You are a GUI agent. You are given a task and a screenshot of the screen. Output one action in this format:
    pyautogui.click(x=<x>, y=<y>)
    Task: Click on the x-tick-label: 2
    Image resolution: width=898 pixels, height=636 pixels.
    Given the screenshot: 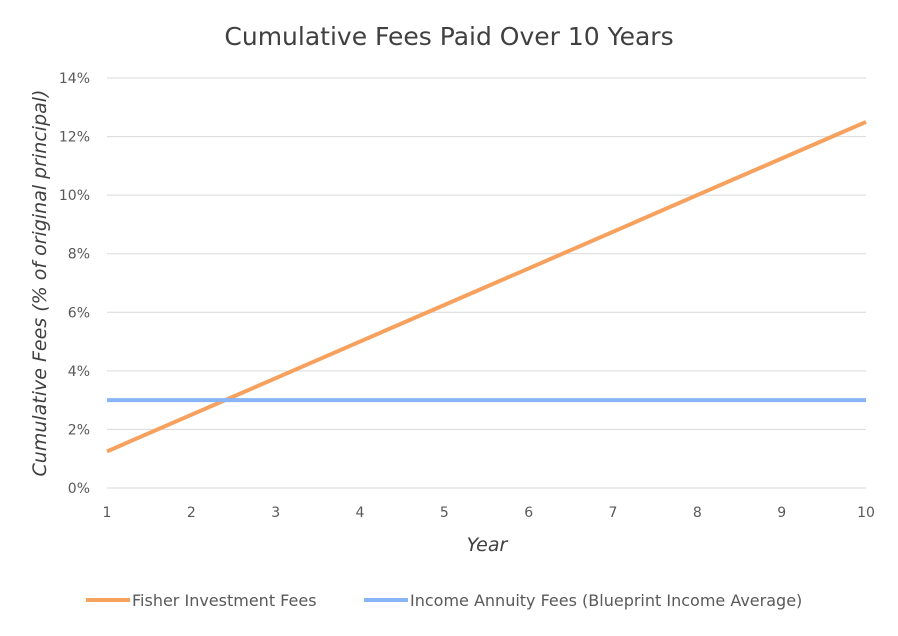 What is the action you would take?
    pyautogui.click(x=191, y=513)
    